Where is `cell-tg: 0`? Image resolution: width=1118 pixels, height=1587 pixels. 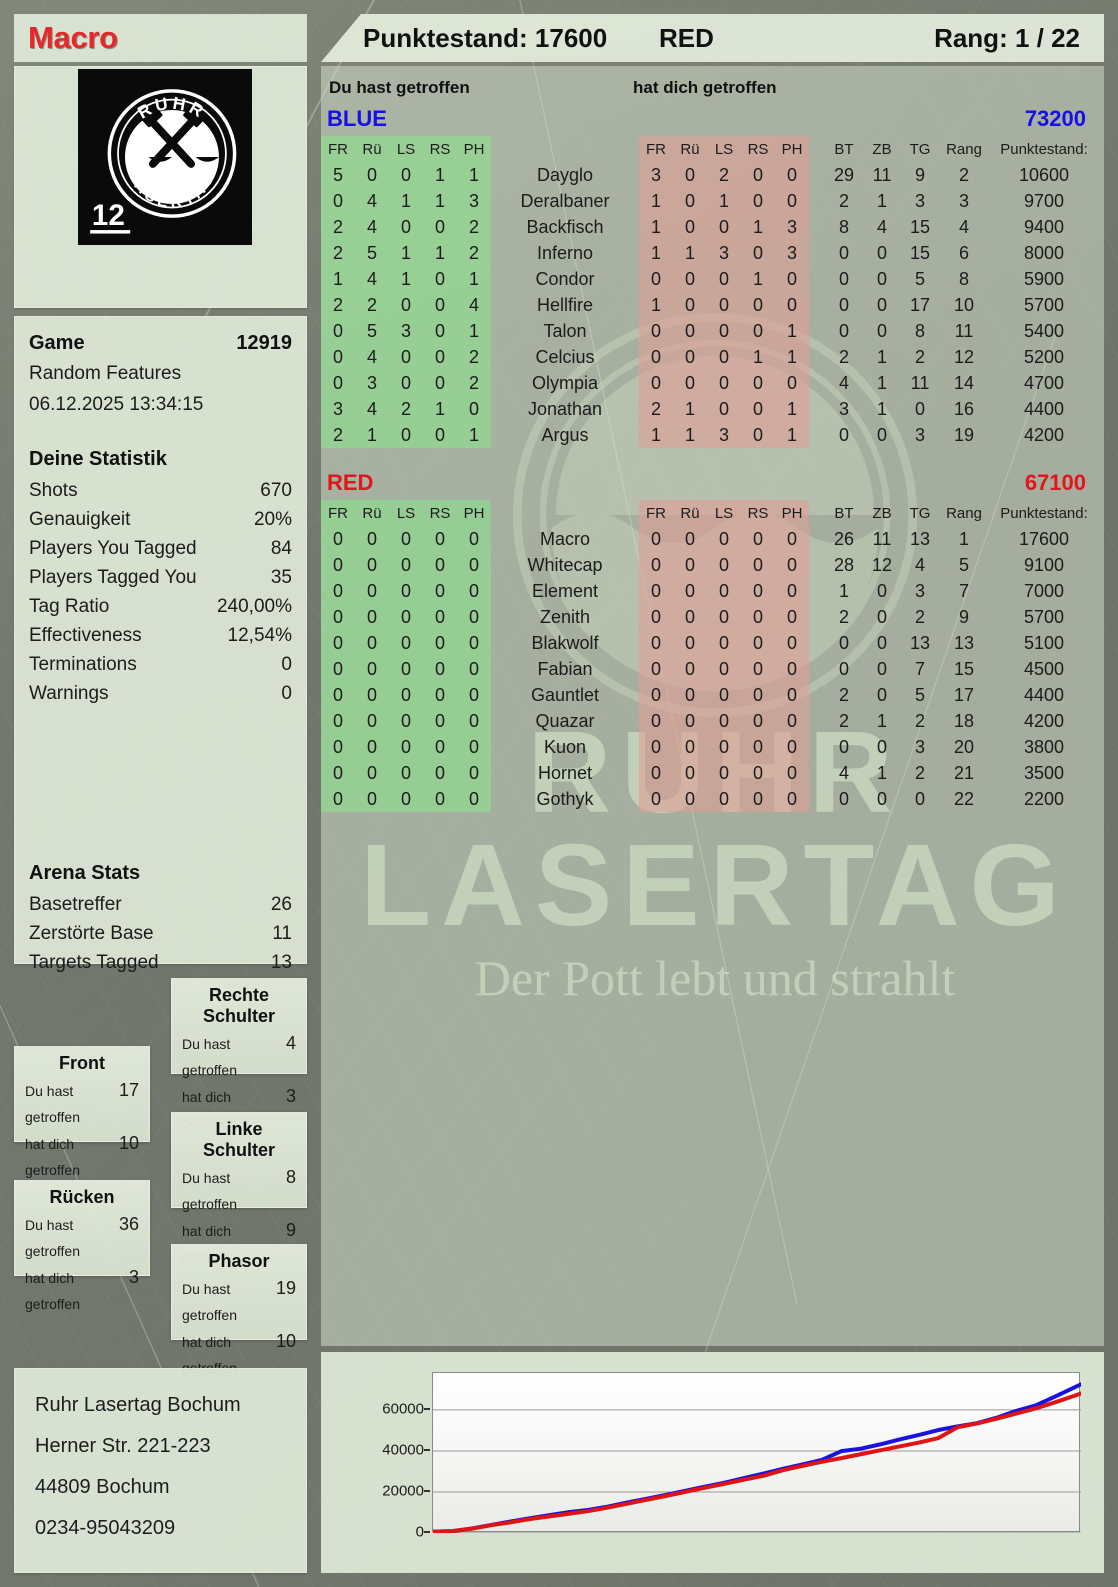
cell-tg: 0 is located at coordinates (919, 408).